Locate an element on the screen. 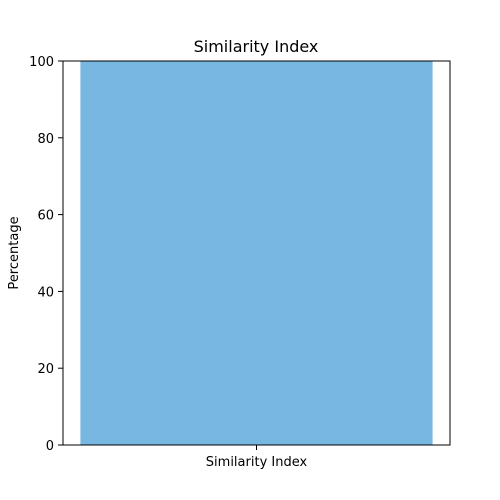  y-tick-label-4: 80 is located at coordinates (45, 139).